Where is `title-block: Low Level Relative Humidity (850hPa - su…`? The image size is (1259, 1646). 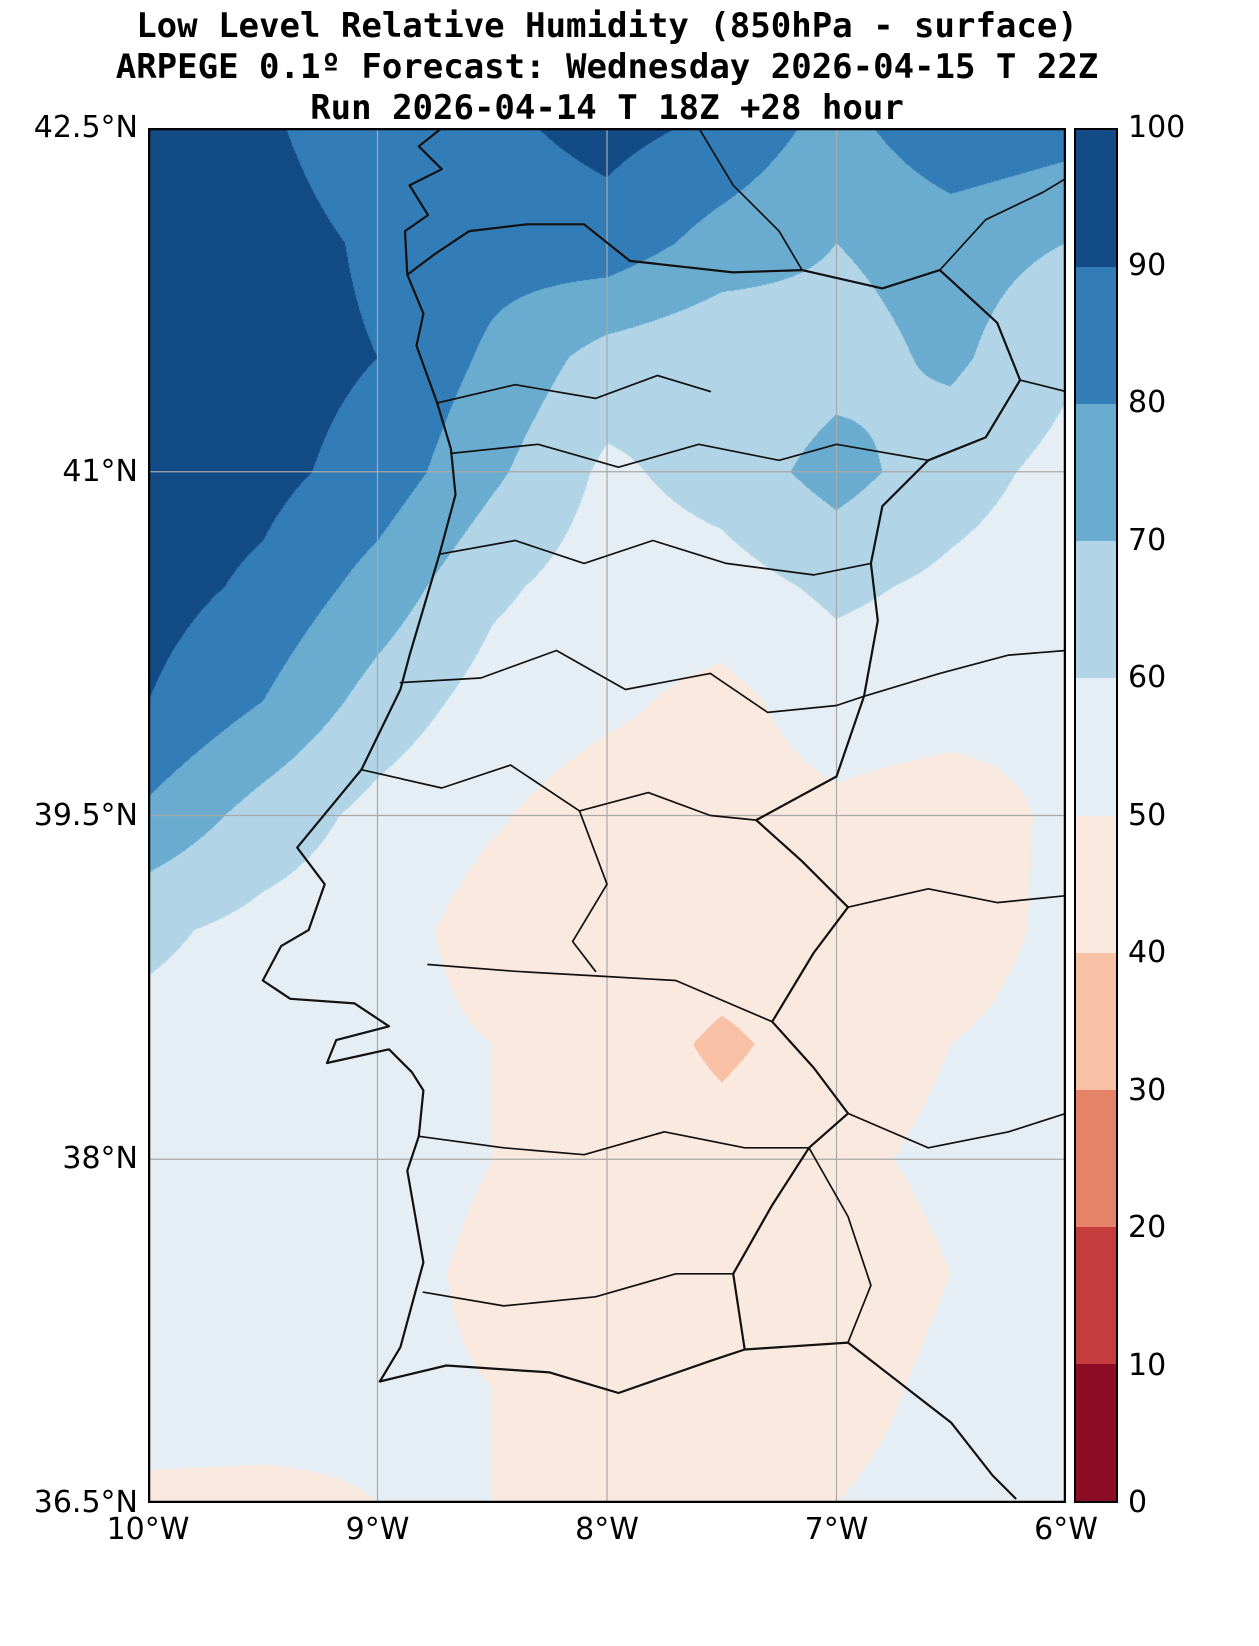
title-block: Low Level Relative Humidity (850hPa - su… is located at coordinates (607, 67).